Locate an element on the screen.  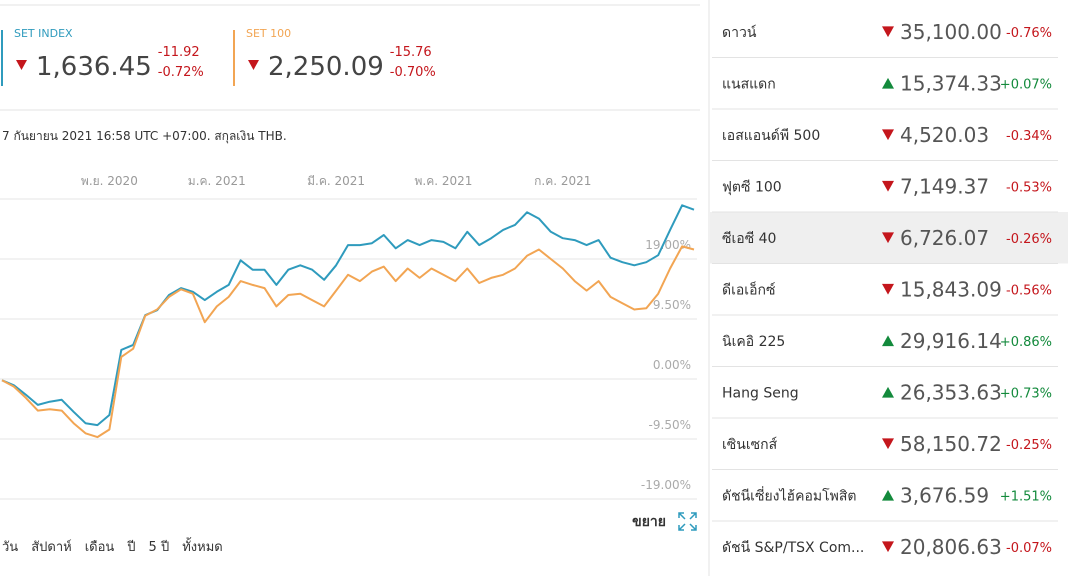
quote-change: -15.76 is located at coordinates (411, 52).